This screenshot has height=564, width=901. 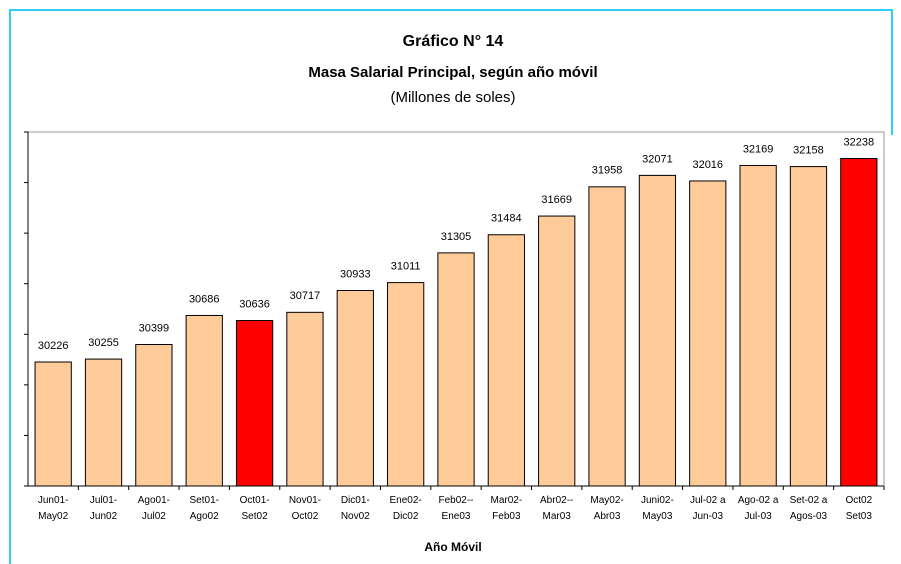 What do you see at coordinates (452, 547) in the screenshot?
I see `x-axis-label: Año Móvil` at bounding box center [452, 547].